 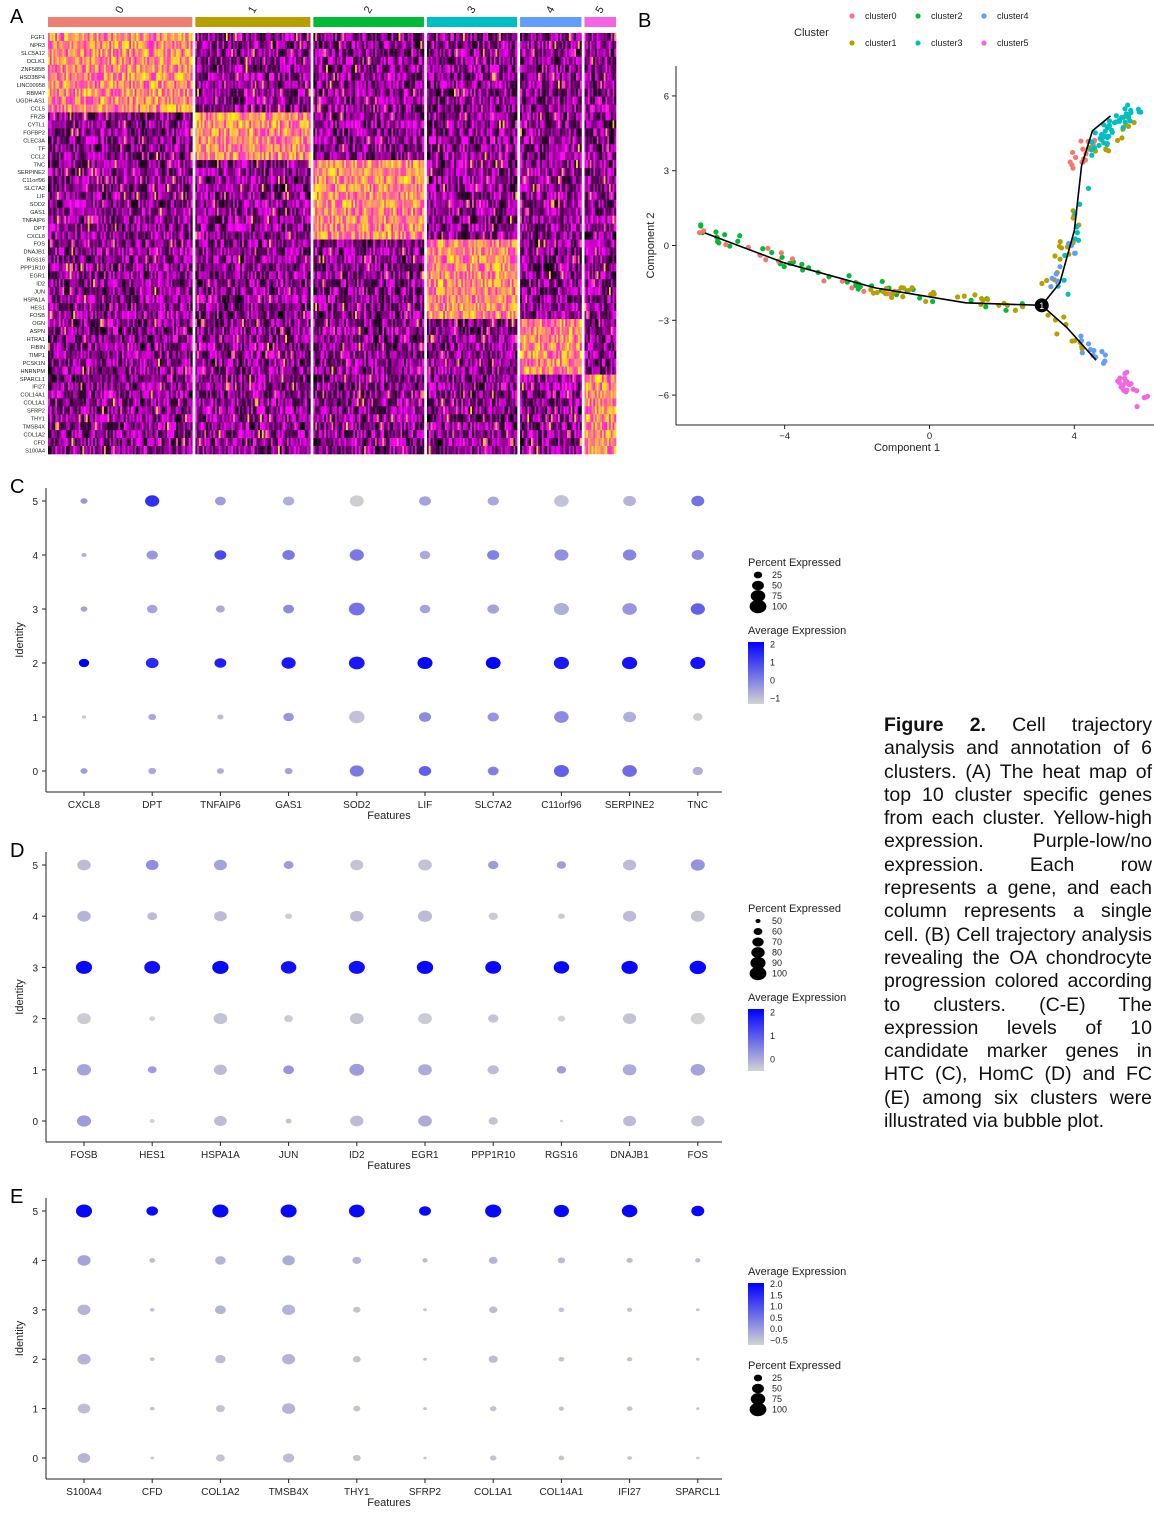 What do you see at coordinates (32, 396) in the screenshot?
I see `gene-label: COL14A1` at bounding box center [32, 396].